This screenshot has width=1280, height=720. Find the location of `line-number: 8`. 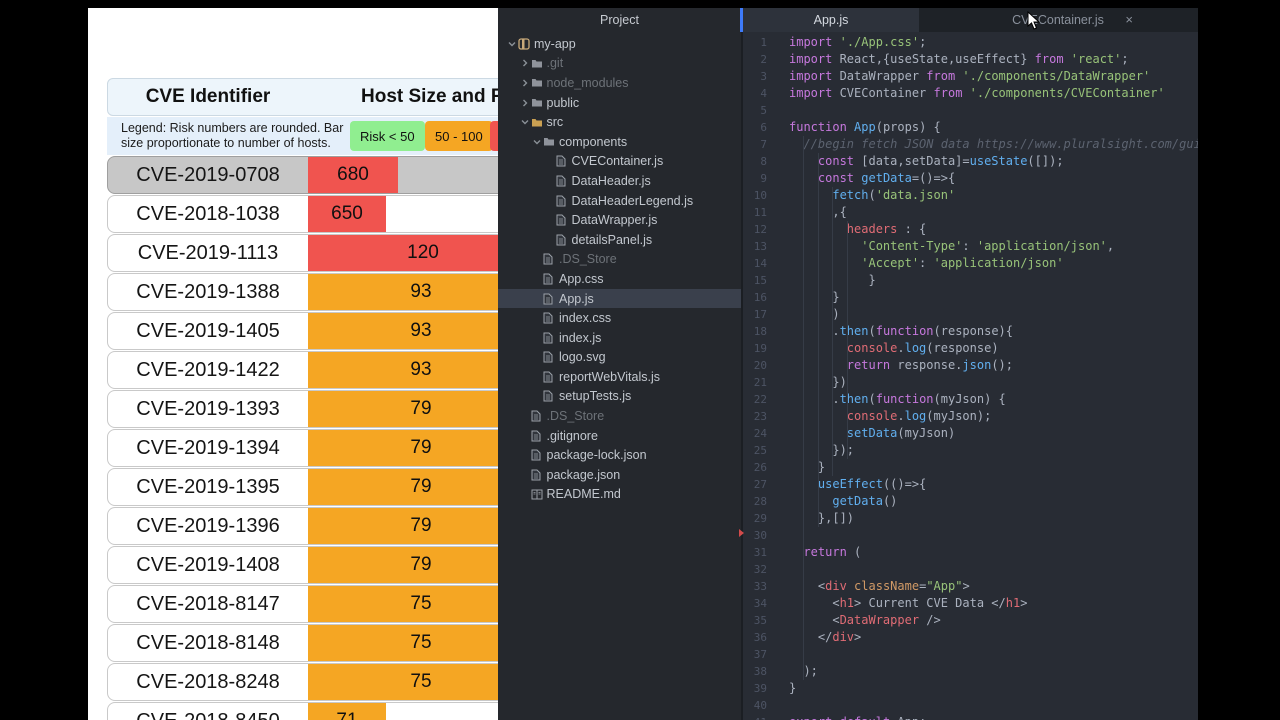

line-number: 8 is located at coordinates (763, 161).